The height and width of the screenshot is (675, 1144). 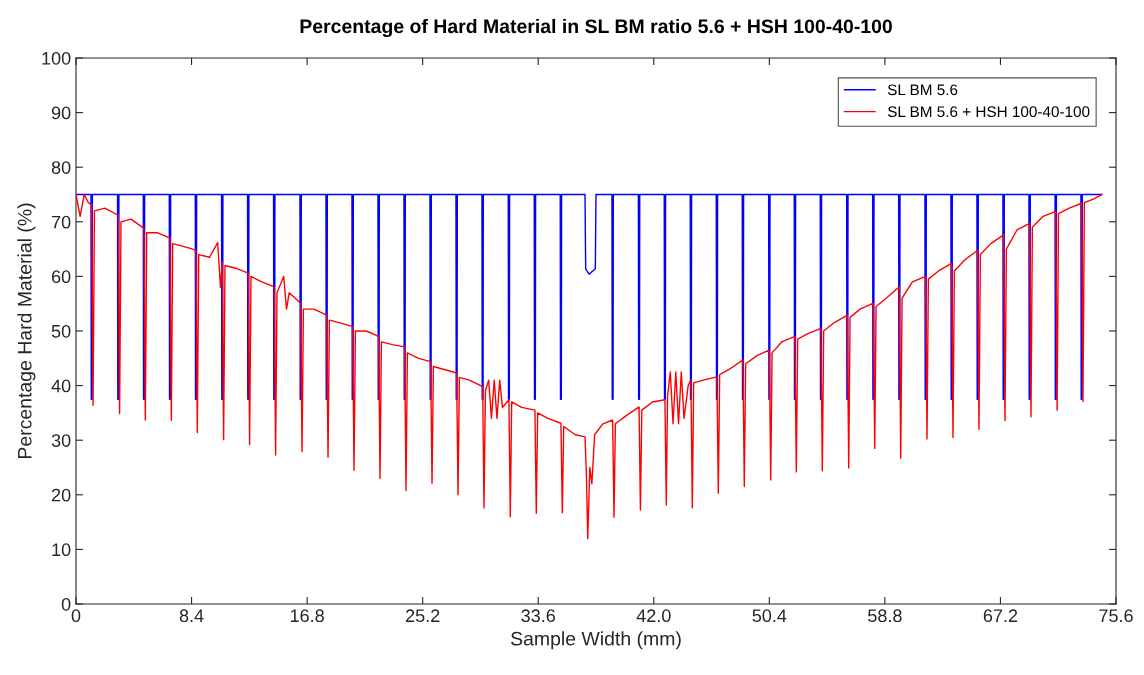 I want to click on x-tick-label: 50.4, so click(x=769, y=616).